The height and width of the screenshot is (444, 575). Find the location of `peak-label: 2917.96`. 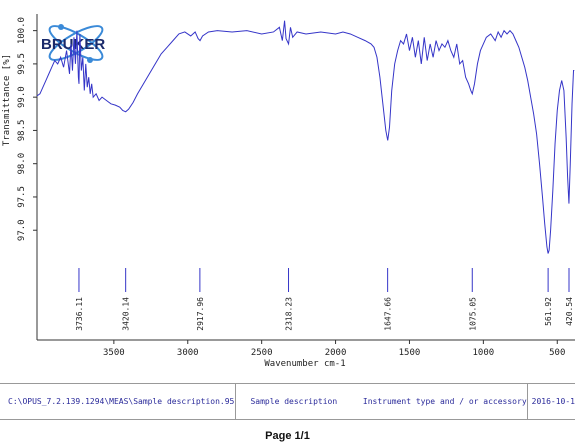

peak-label: 2917.96 is located at coordinates (200, 314).